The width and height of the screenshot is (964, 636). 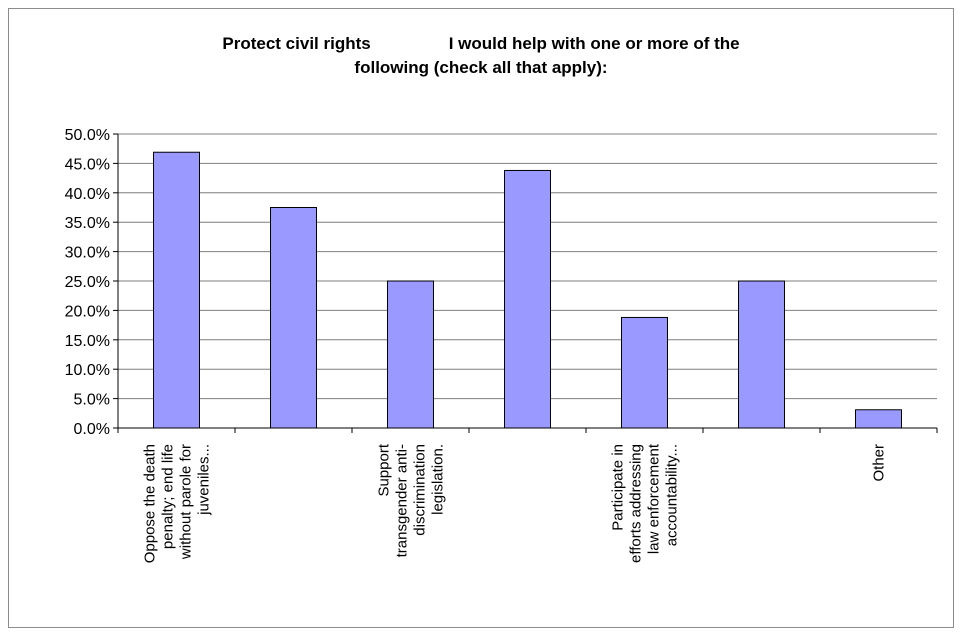 I want to click on chart-title-part2: I would help with one or more of the, so click(x=594, y=43).